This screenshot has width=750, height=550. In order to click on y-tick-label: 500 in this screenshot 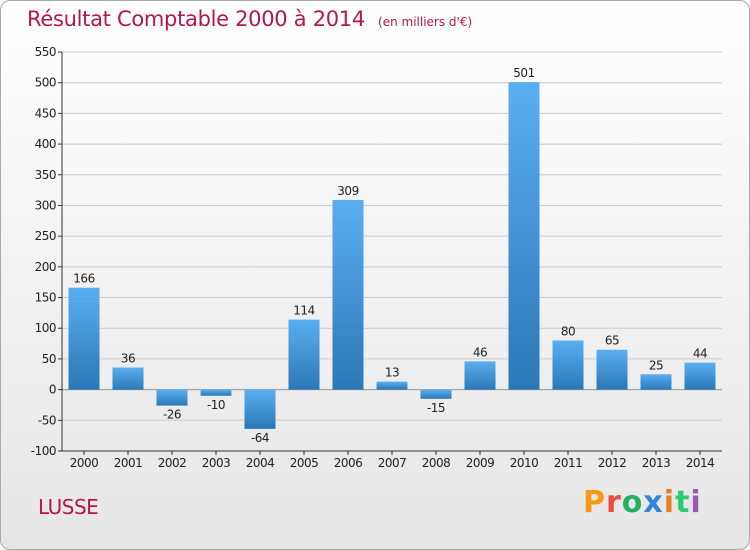, I will do `click(45, 83)`.